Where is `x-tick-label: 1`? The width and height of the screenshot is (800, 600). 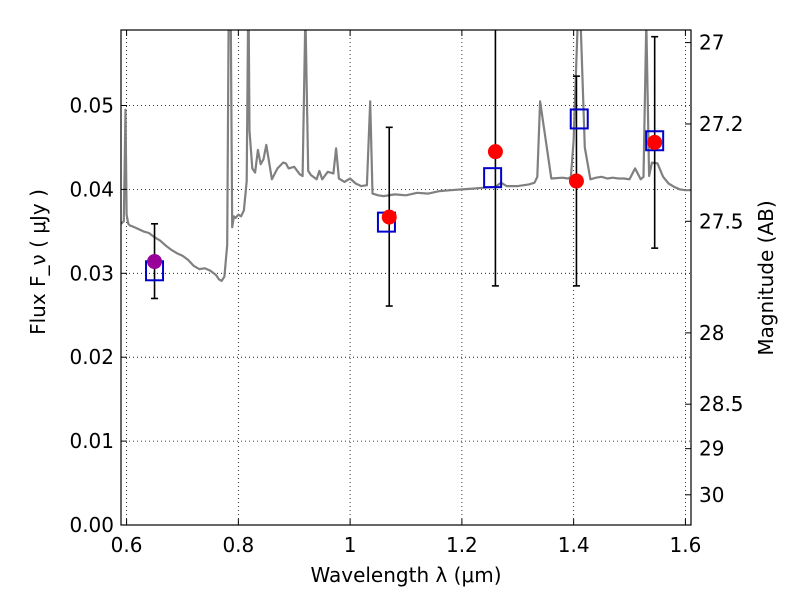 x-tick-label: 1 is located at coordinates (350, 545).